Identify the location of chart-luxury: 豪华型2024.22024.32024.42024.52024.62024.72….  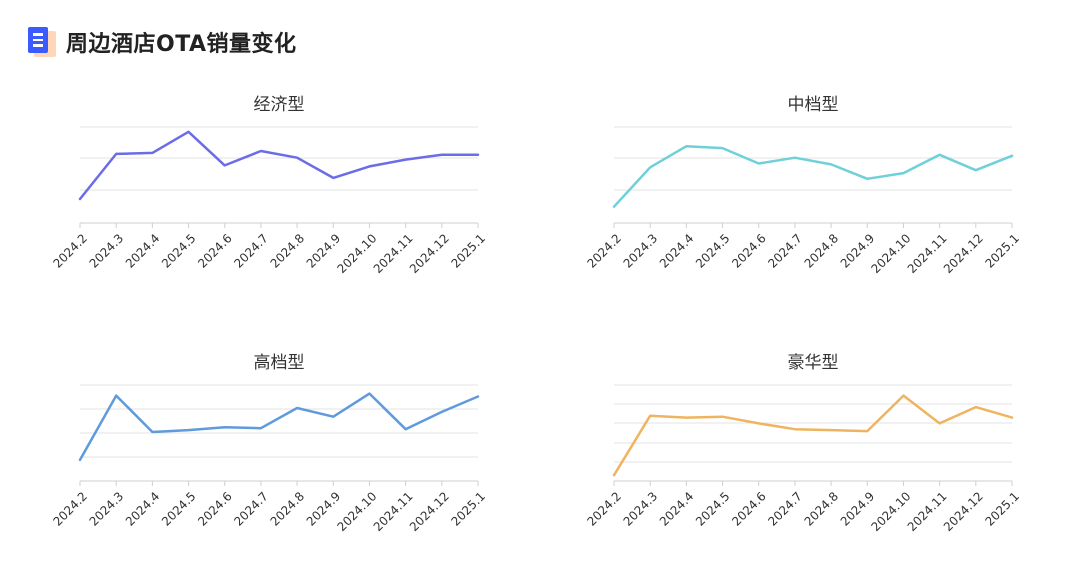
(803, 443).